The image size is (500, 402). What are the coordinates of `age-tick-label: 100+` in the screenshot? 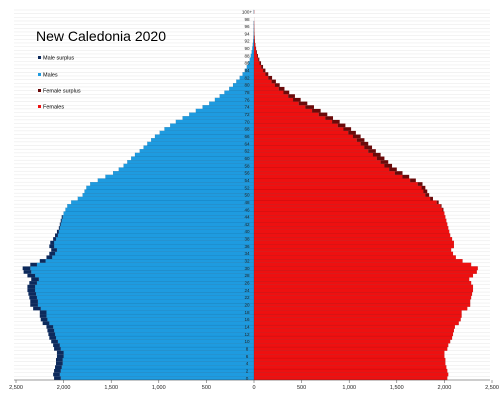 It's located at (247, 11).